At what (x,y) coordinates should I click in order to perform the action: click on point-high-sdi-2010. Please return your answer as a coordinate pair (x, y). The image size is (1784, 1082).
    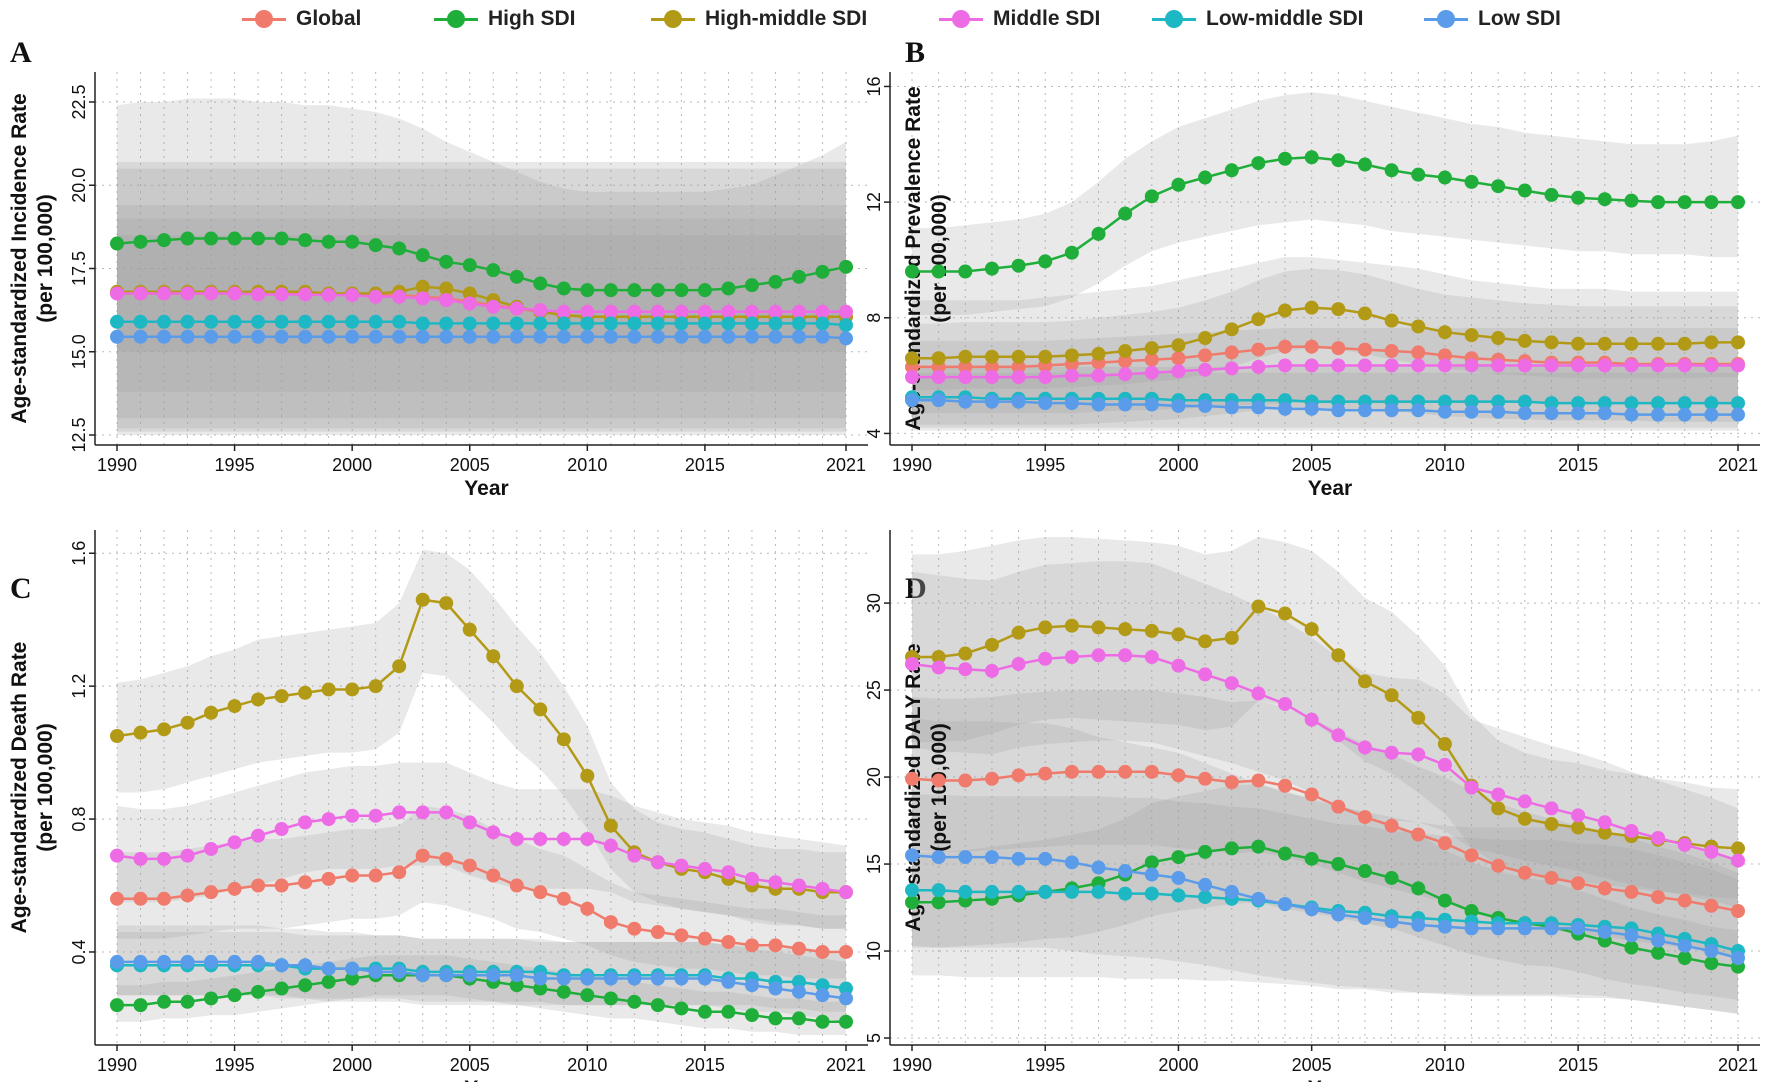
    Looking at the image, I should click on (587, 290).